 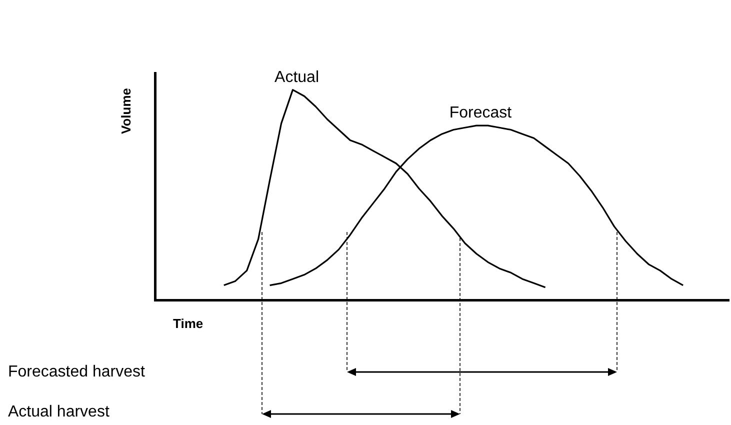 What do you see at coordinates (296, 77) in the screenshot?
I see `series-label: Actual` at bounding box center [296, 77].